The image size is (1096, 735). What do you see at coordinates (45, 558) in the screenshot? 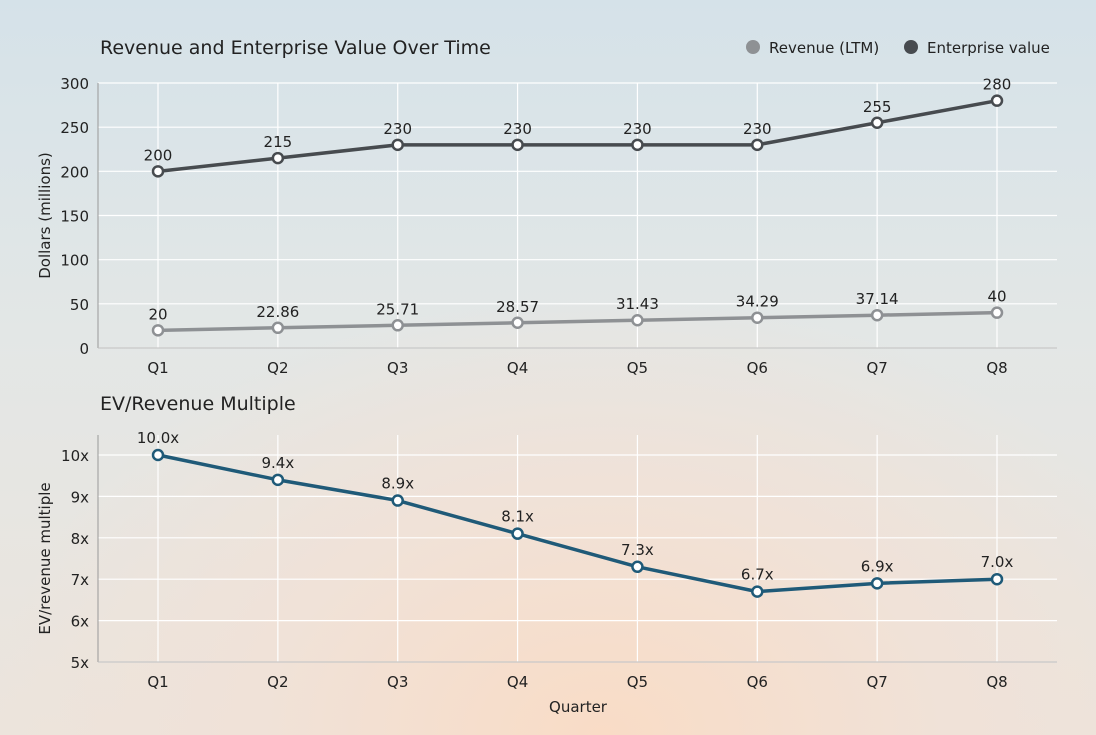
I see `y-axis-label: EV/revenue multiple` at bounding box center [45, 558].